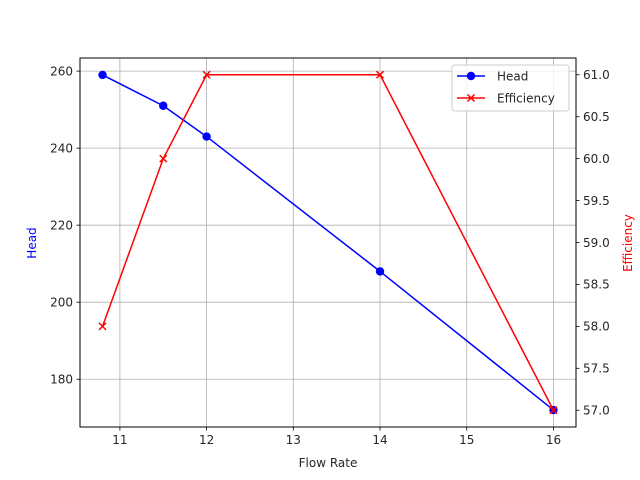 Image resolution: width=640 pixels, height=480 pixels. What do you see at coordinates (596, 327) in the screenshot?
I see `y-tick-label-right: 58.0` at bounding box center [596, 327].